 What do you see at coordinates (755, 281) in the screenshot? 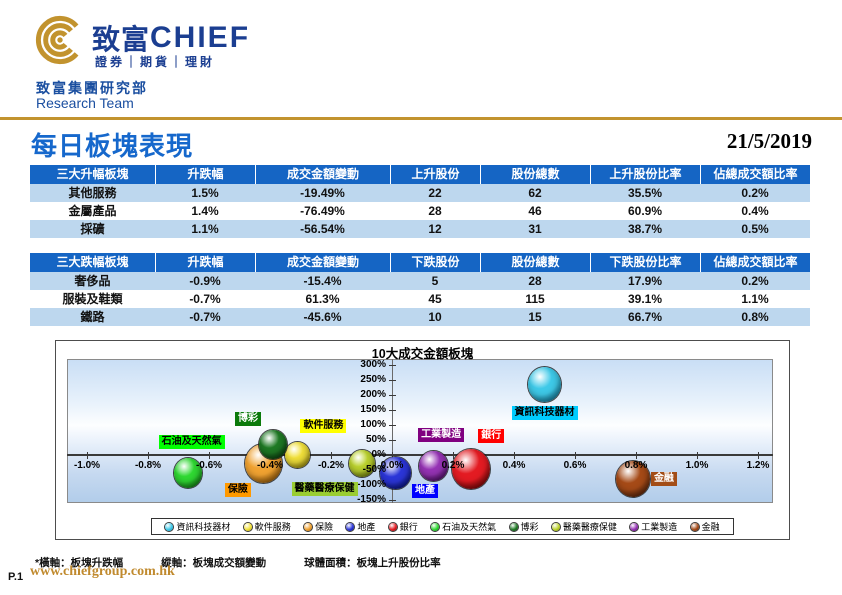
I see `cell: 0.2%` at bounding box center [755, 281].